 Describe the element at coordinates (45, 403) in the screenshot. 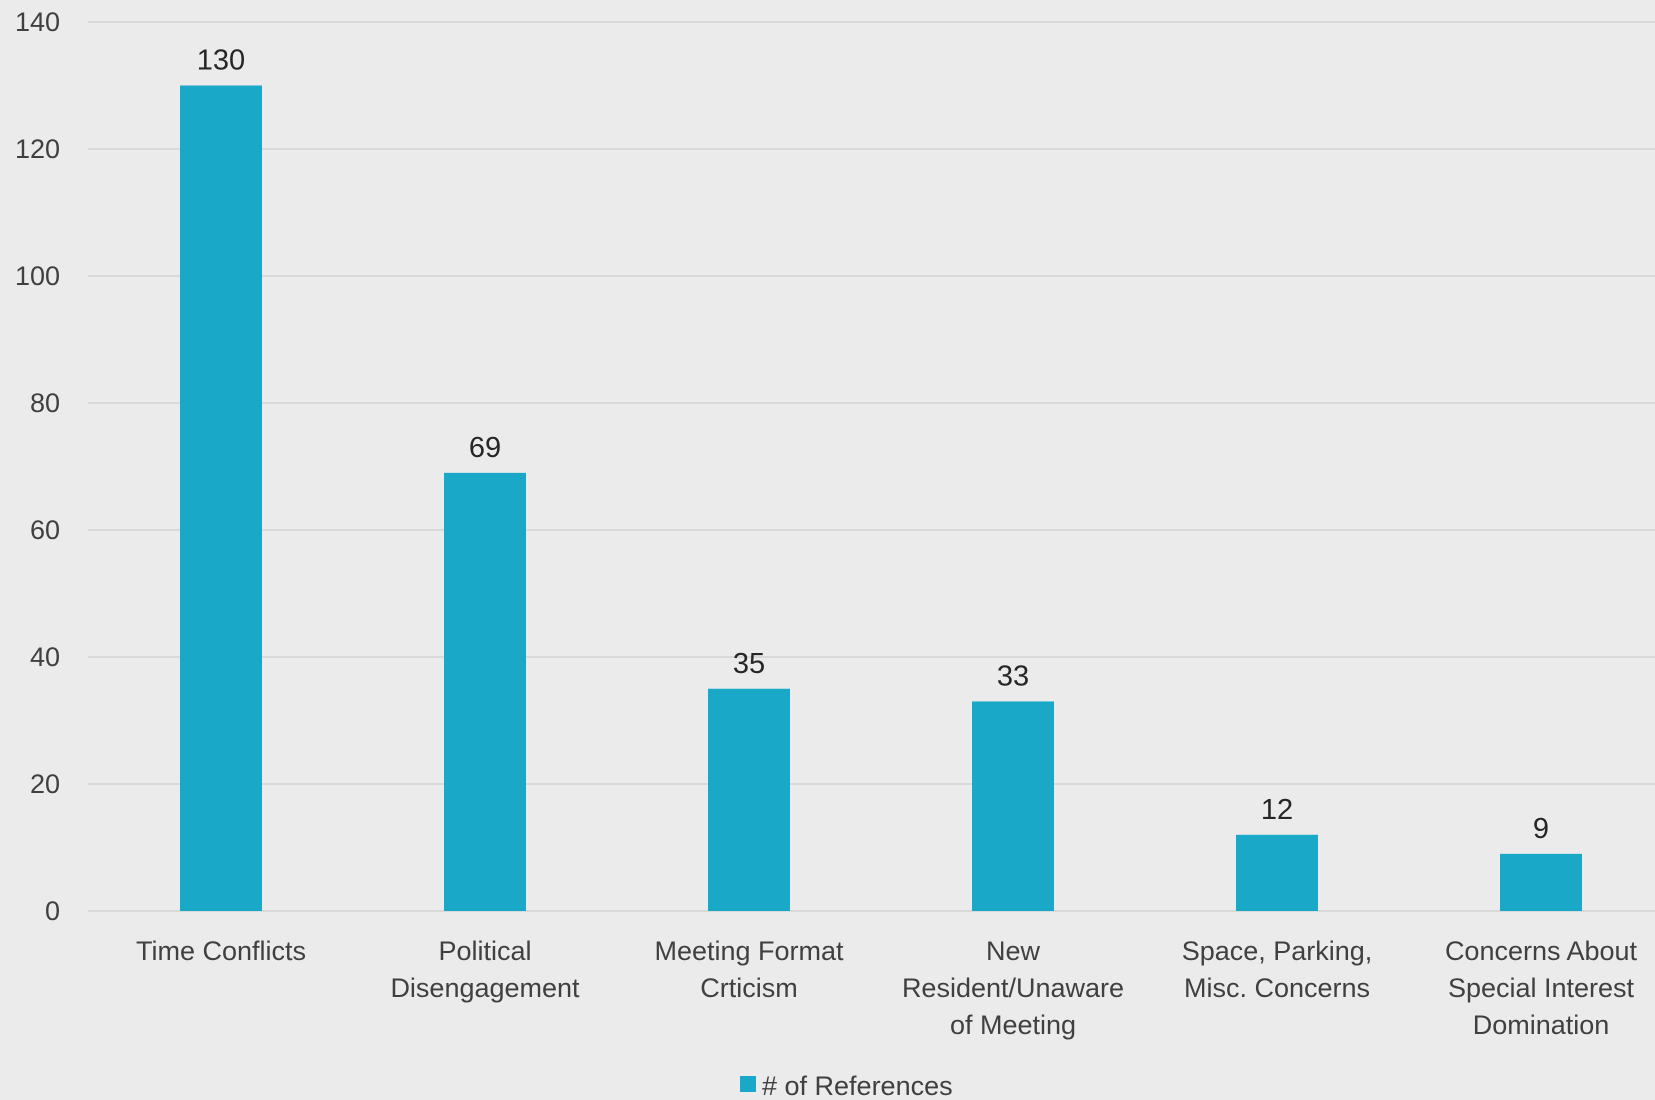

I see `y-tick-label: 80` at that location.